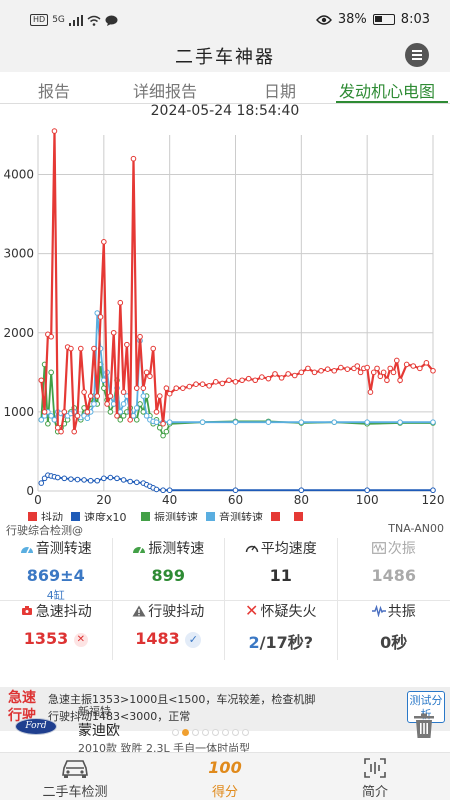  I want to click on nav-intro-label: 简介, so click(374, 792).